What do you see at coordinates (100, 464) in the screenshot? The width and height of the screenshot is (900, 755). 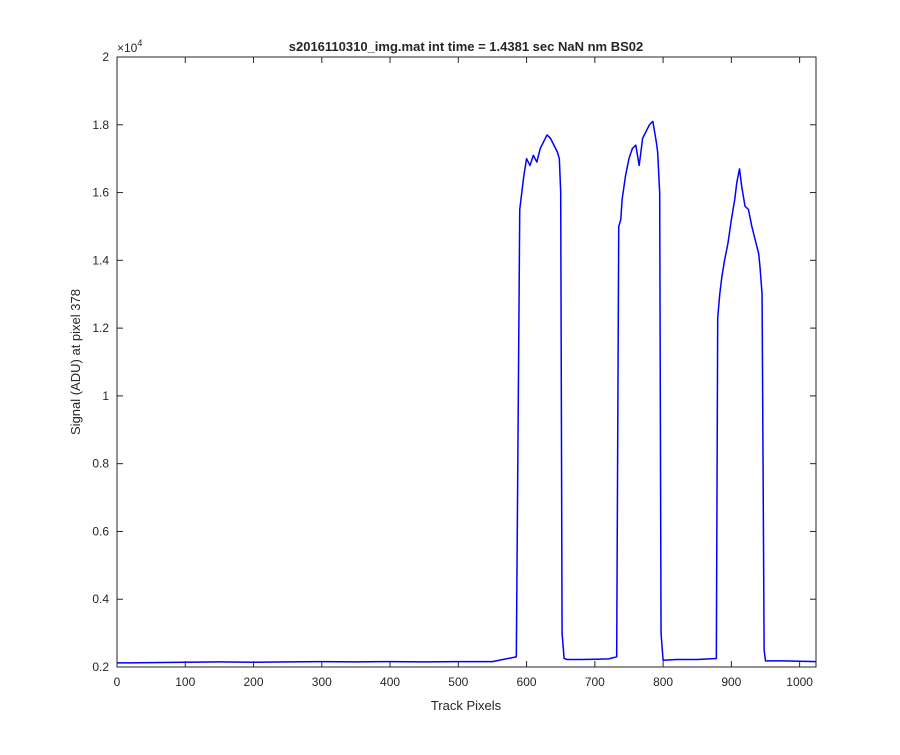 I see `y-tick-label: 0.8` at bounding box center [100, 464].